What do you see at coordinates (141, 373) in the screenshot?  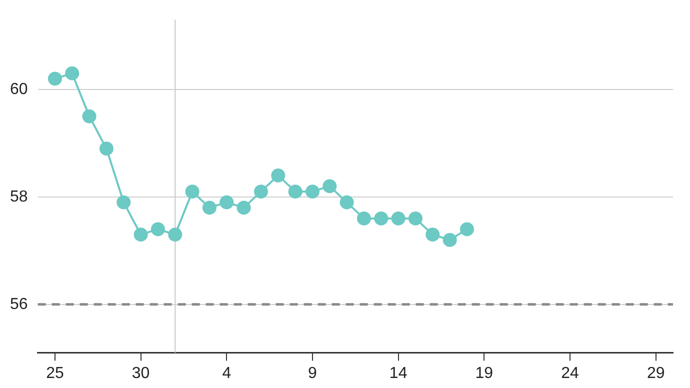 I see `x-tick-label: 30` at bounding box center [141, 373].